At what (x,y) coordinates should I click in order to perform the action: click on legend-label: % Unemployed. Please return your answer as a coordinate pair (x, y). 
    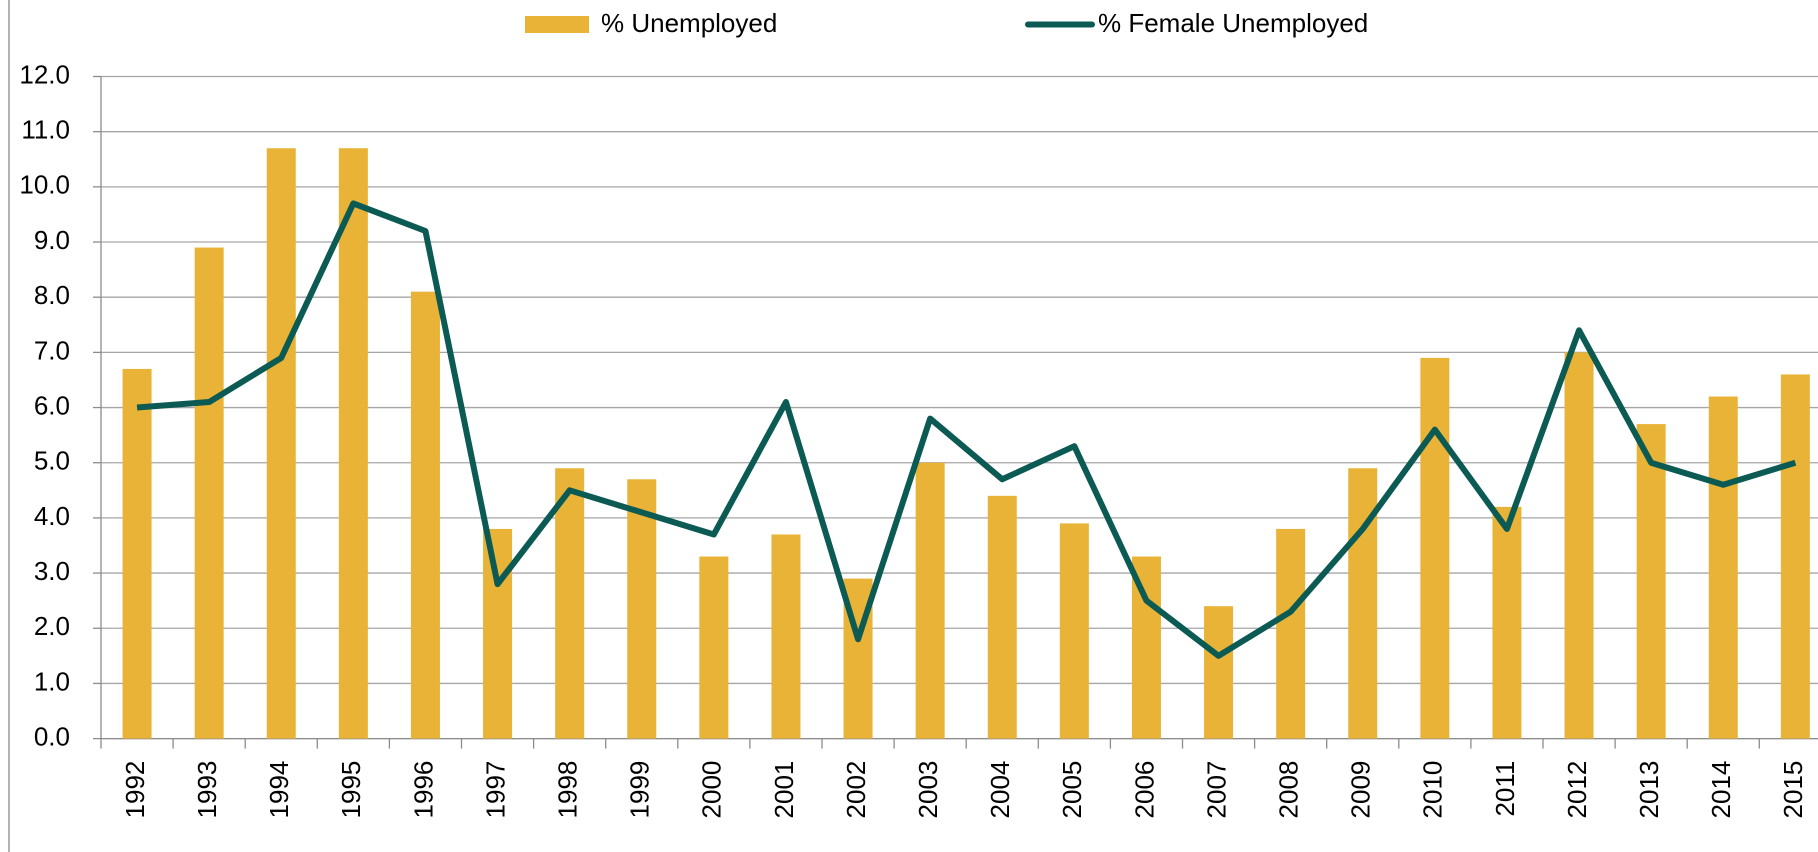
    Looking at the image, I should click on (689, 23).